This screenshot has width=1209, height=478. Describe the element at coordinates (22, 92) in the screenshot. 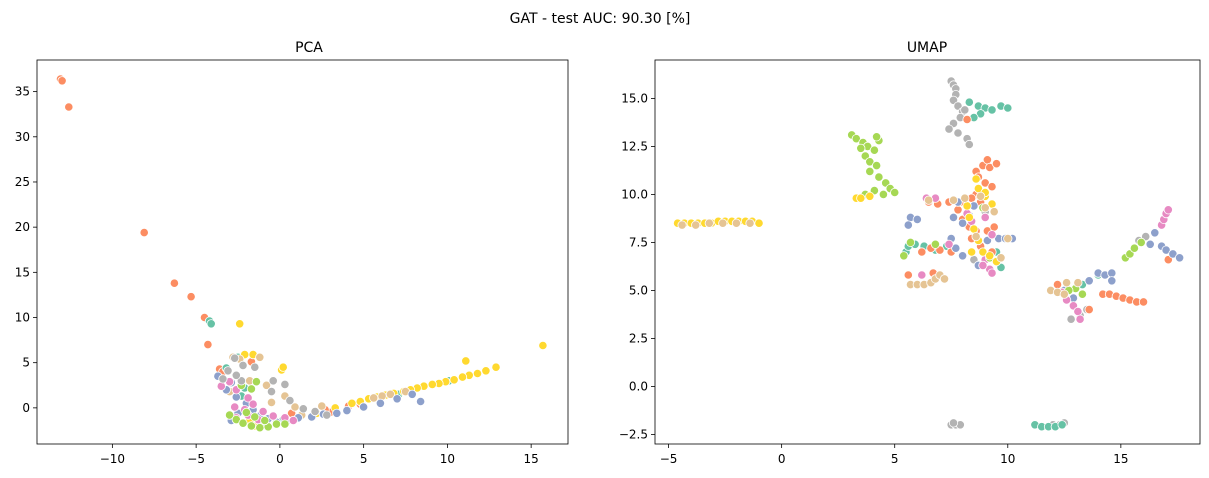

I see `pca-ytick-label-7: 35` at that location.